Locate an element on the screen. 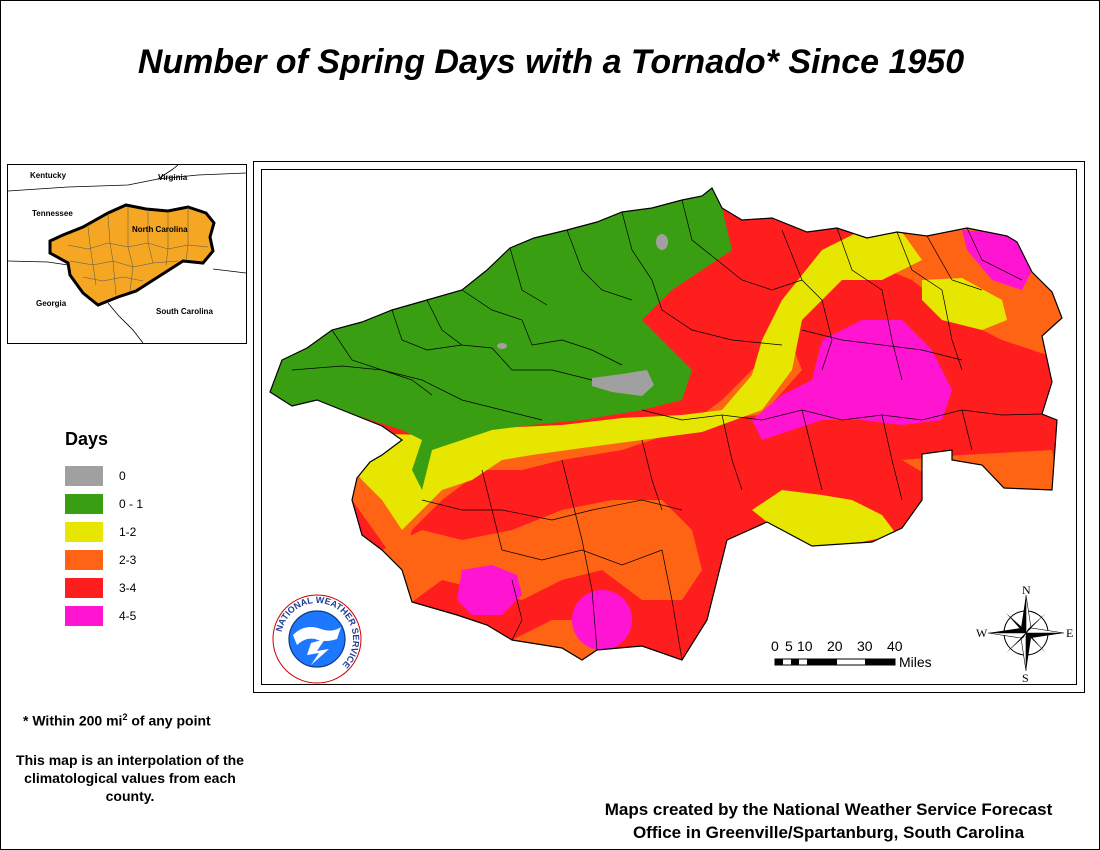 The width and height of the screenshot is (1100, 850). scale-bar-graphic: 0 5 10 20 30 40 Miles is located at coordinates (851, 654).